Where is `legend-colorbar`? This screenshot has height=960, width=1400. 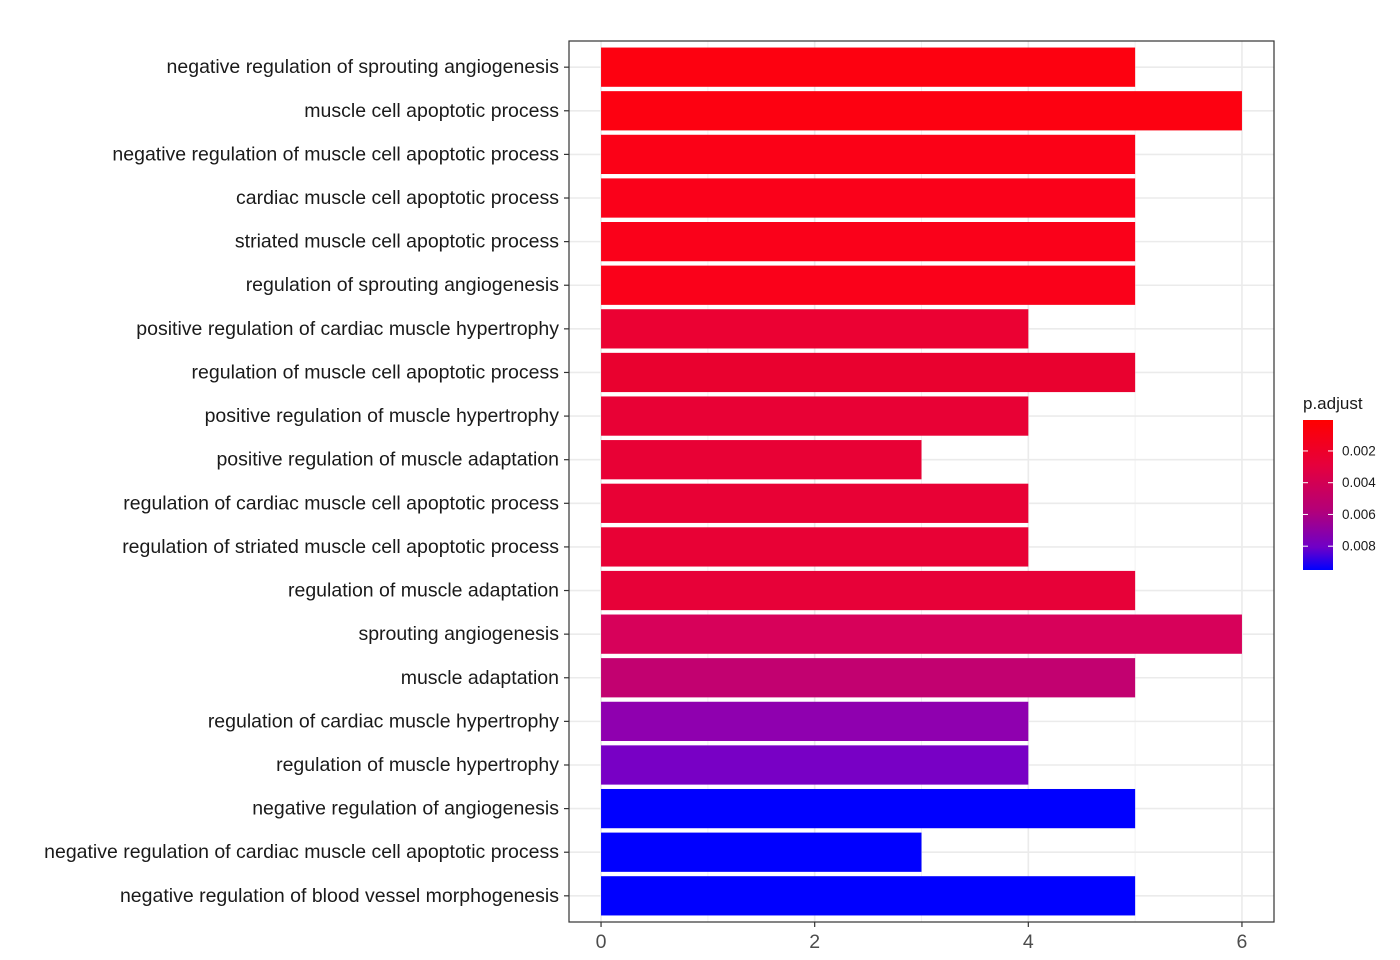
legend-colorbar is located at coordinates (1318, 495).